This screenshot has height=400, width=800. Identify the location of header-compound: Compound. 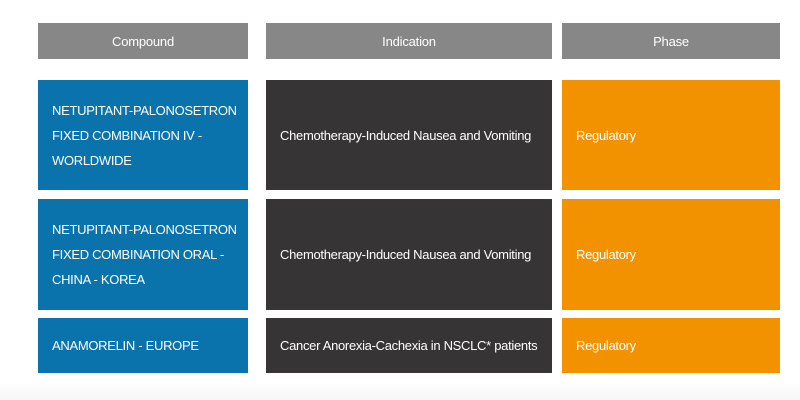
(143, 41).